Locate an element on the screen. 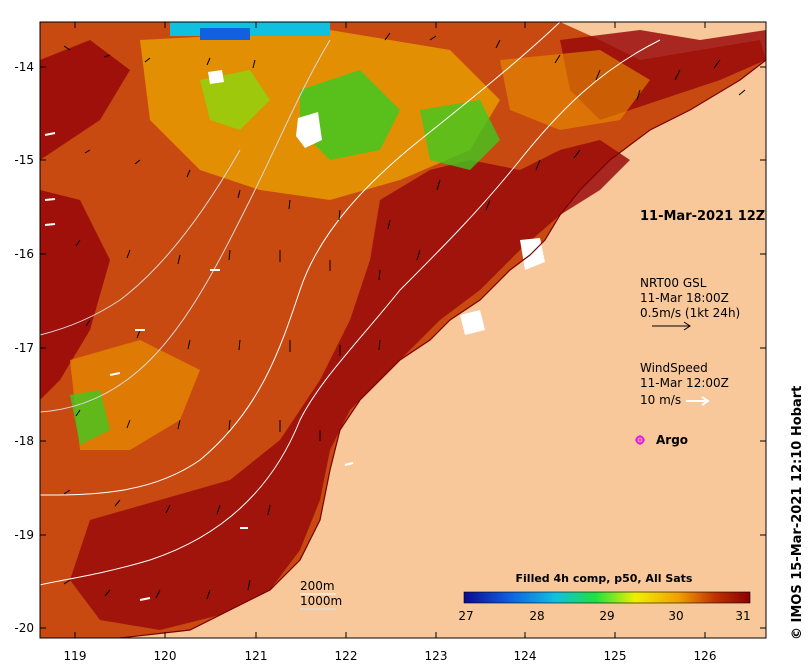 The width and height of the screenshot is (809, 672). current-scale-arrow is located at coordinates (671, 326).